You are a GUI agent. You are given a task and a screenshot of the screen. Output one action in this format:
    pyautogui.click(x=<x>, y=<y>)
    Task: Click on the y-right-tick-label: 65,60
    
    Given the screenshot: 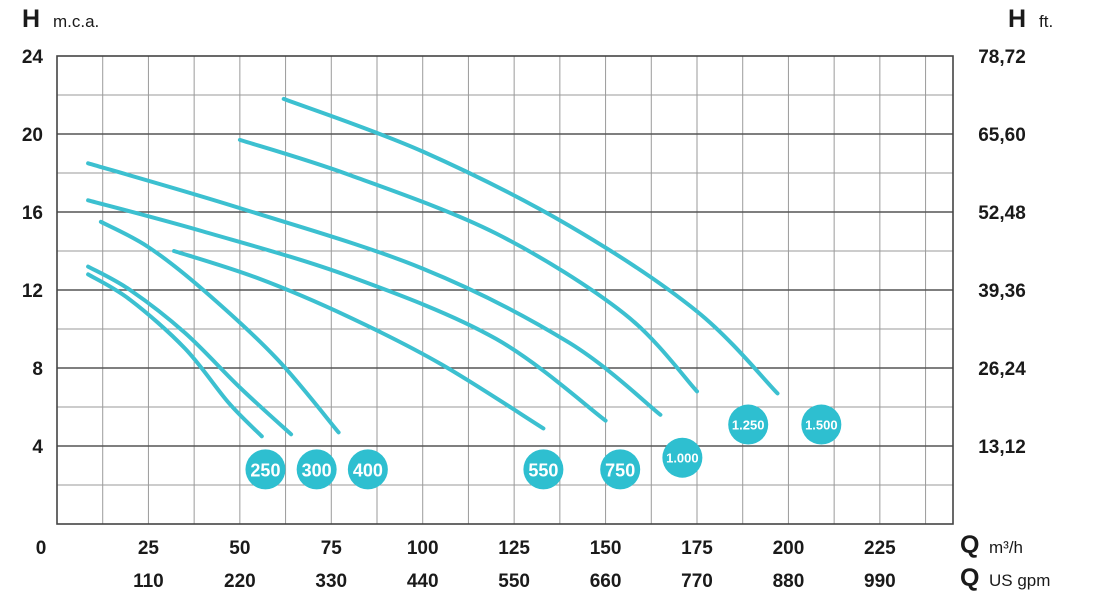 What is the action you would take?
    pyautogui.click(x=1002, y=135)
    